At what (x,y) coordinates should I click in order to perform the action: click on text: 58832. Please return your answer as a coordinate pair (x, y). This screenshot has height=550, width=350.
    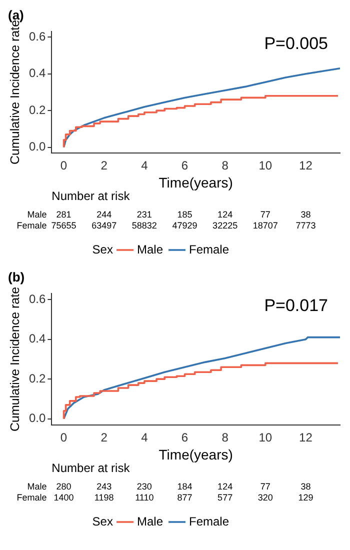
    Looking at the image, I should click on (144, 225).